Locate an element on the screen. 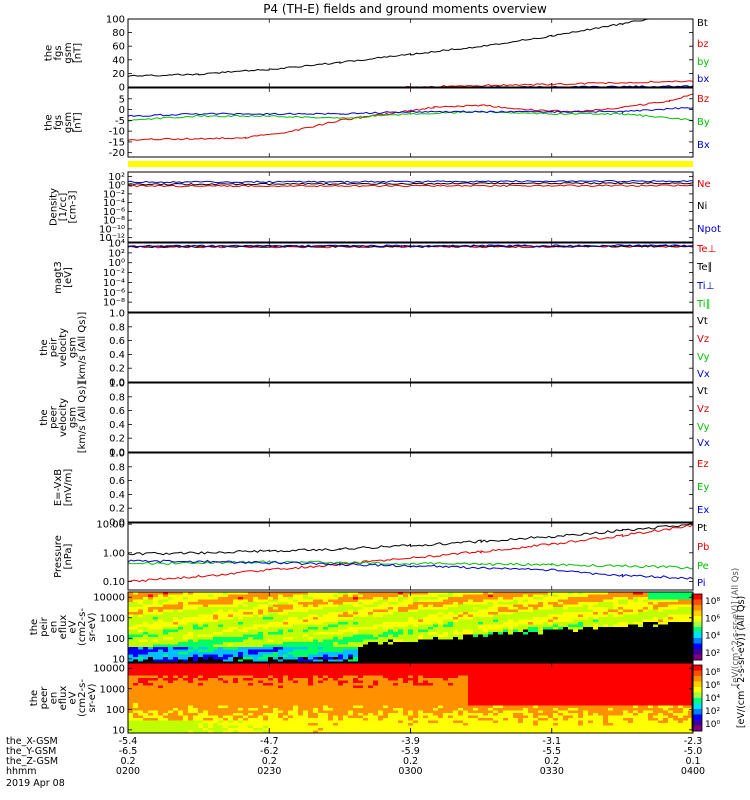 This screenshot has height=800, width=750. y-ticks: 10.001.000.10 is located at coordinates (394, 554).